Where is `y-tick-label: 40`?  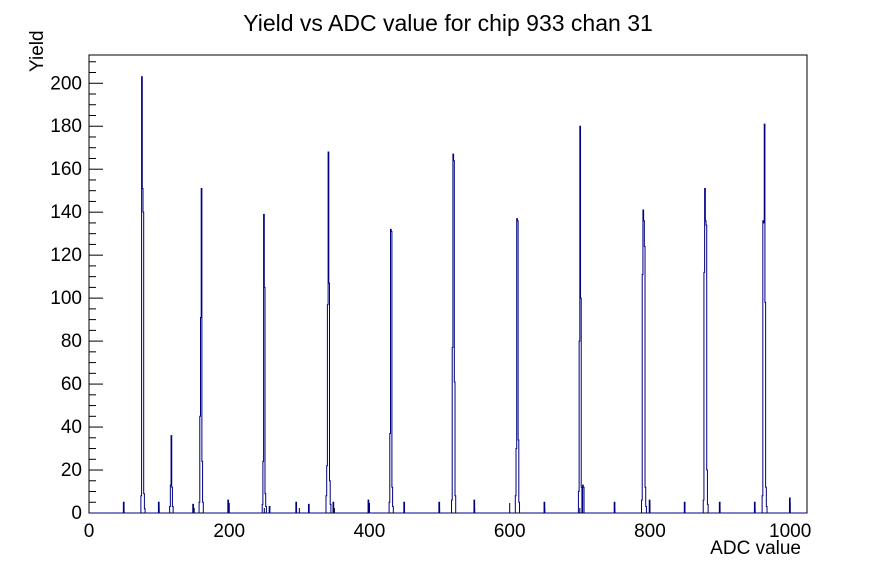
y-tick-label: 40 is located at coordinates (71, 427).